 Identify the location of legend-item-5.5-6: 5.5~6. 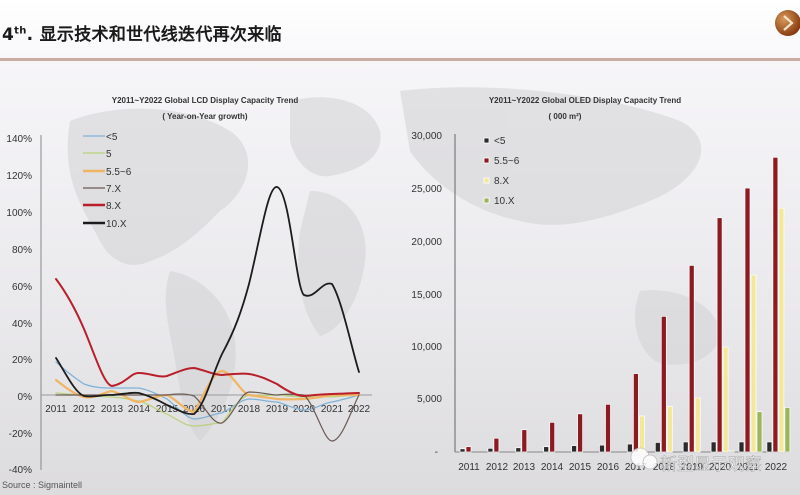
(107, 172).